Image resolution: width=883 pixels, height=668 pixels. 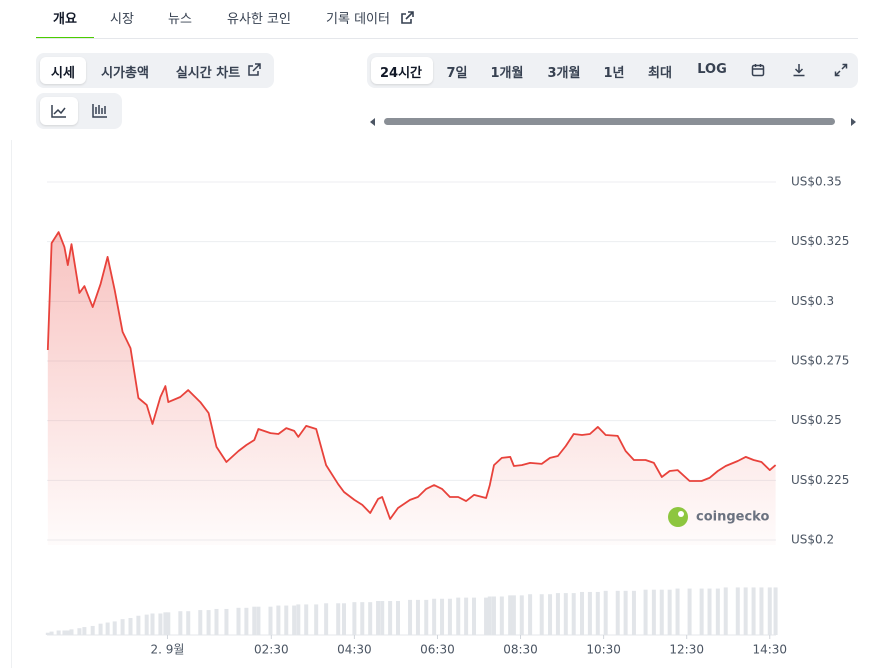 I want to click on y-tick-label: US$0.275, so click(x=820, y=361).